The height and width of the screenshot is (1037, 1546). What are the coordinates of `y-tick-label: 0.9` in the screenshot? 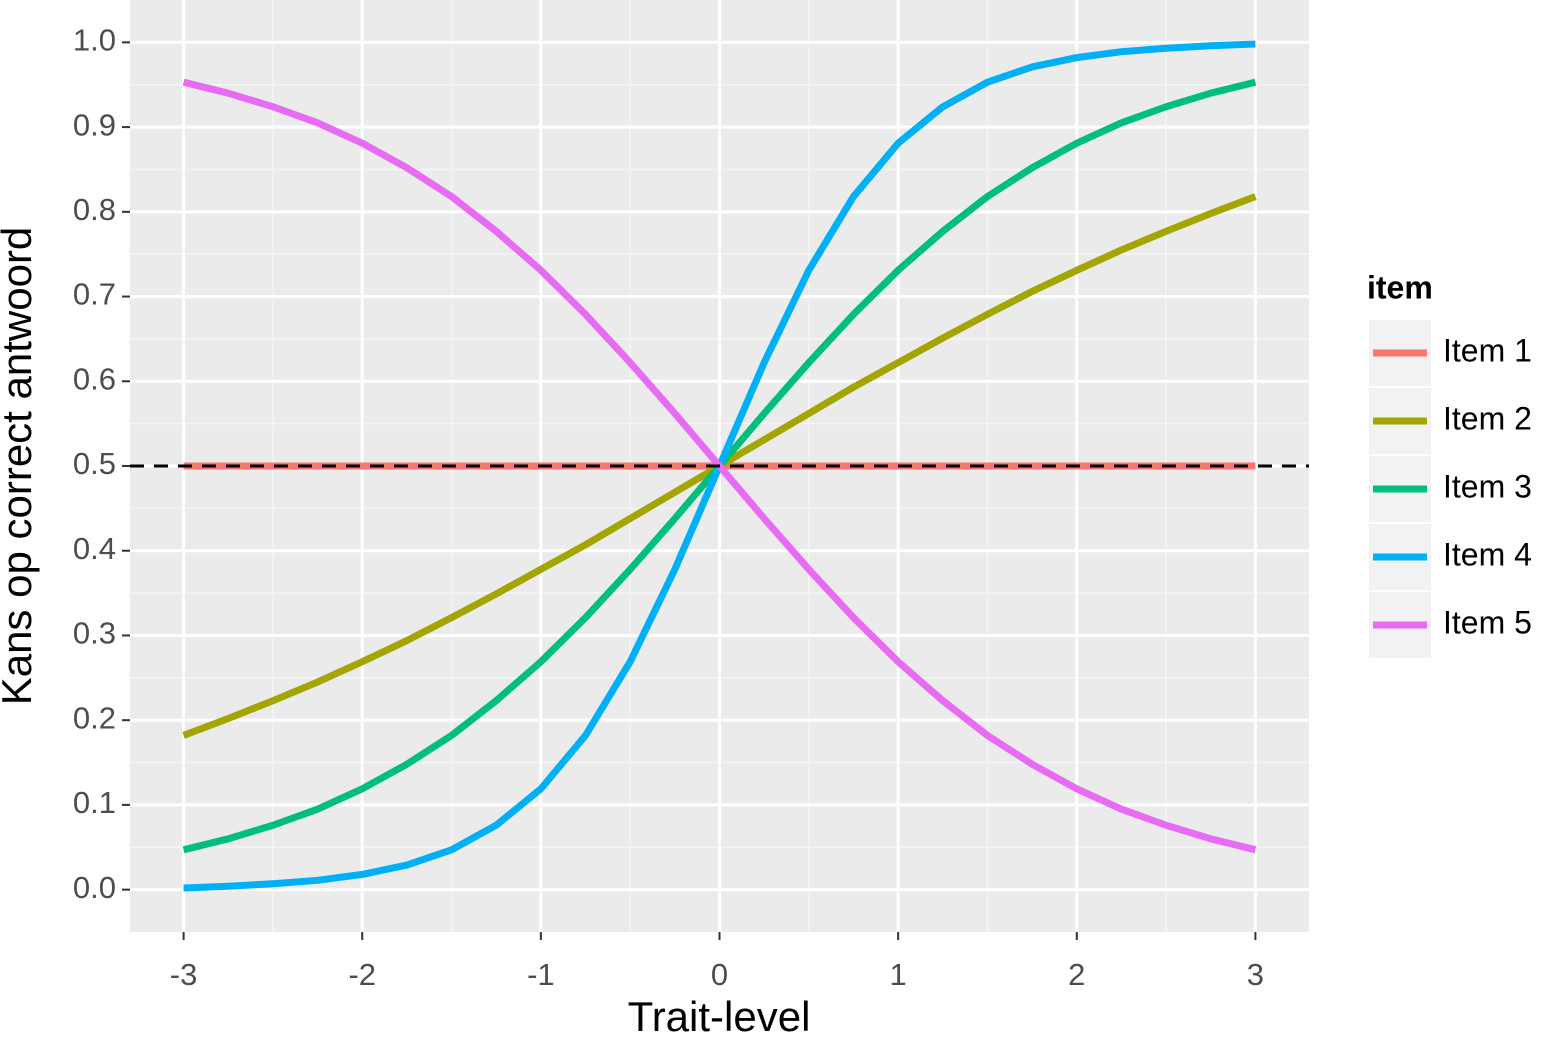 It's located at (94, 124).